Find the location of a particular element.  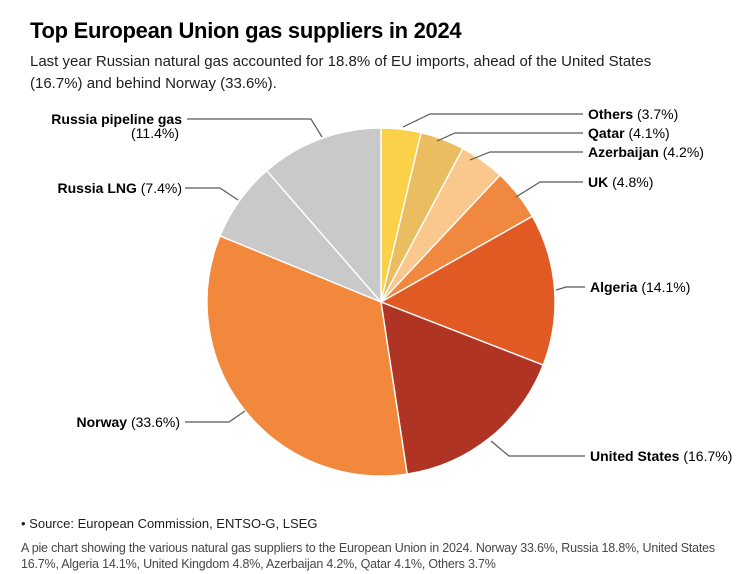

leader-line-russia-lng is located at coordinates (212, 194).